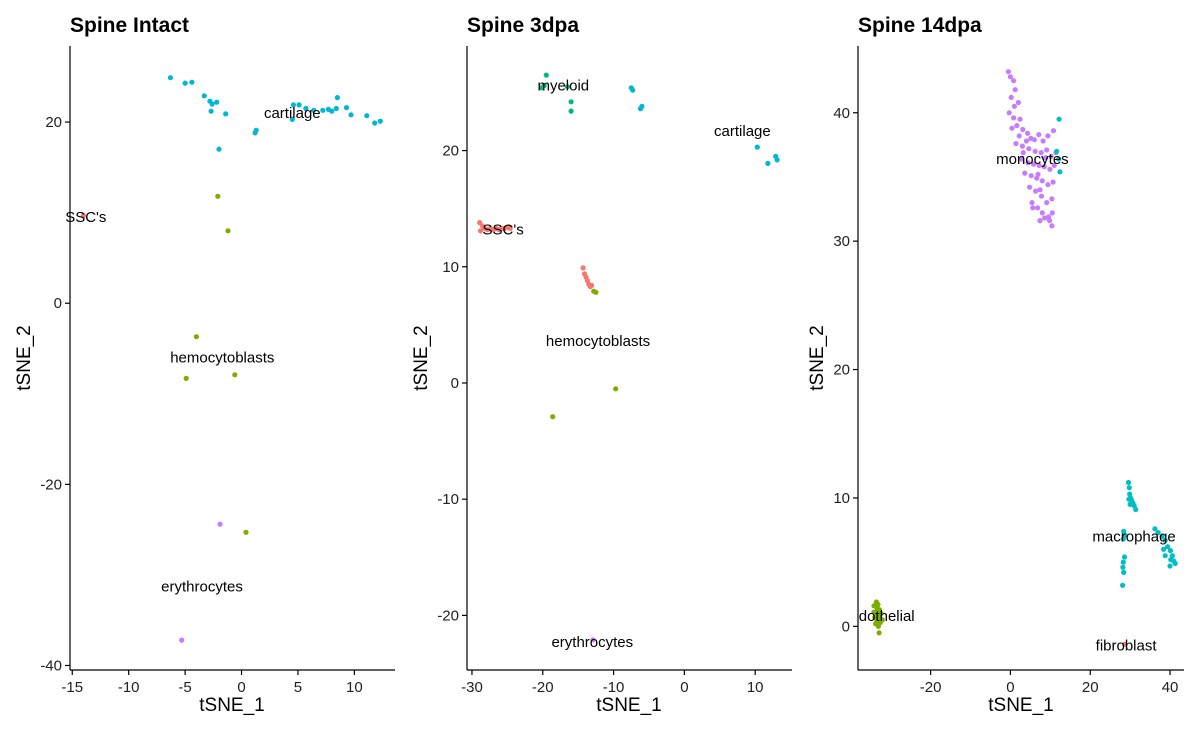 The image size is (1200, 732). What do you see at coordinates (502, 230) in the screenshot?
I see `cluster-label: SSC's` at bounding box center [502, 230].